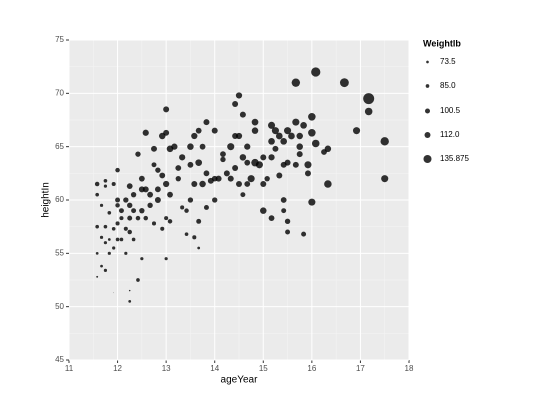 The image size is (550, 400). I want to click on y-axis-title: heightIn, so click(46, 200).